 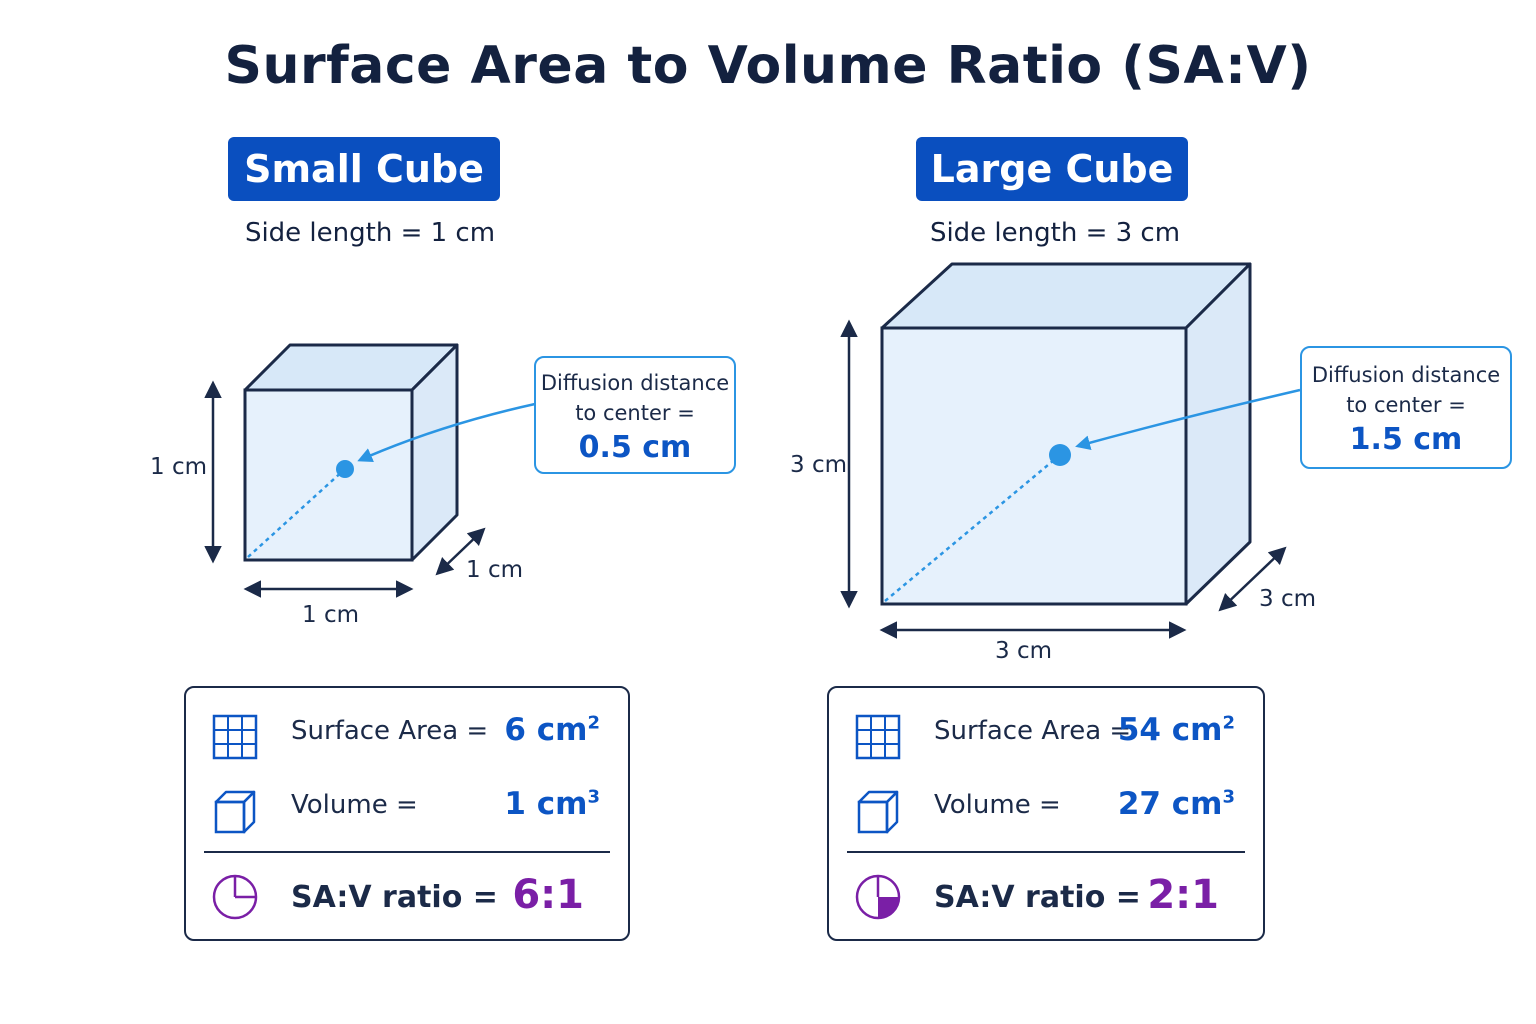 What do you see at coordinates (494, 570) in the screenshot?
I see `small-depth-label: 1 cm` at bounding box center [494, 570].